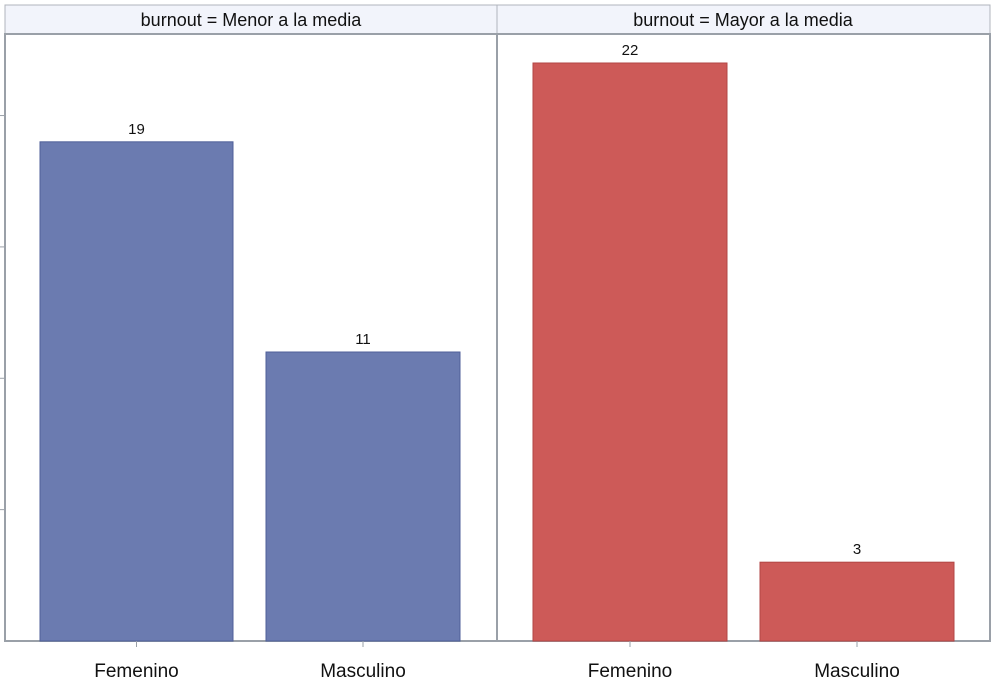  I want to click on bar-mayor-masculino, so click(857, 601).